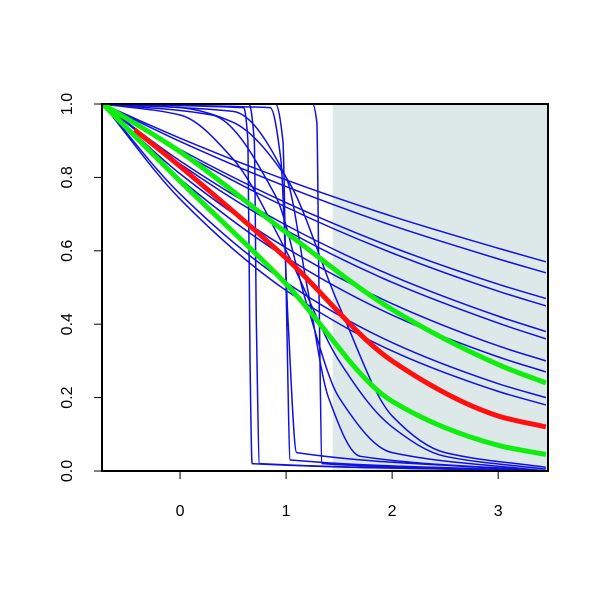  What do you see at coordinates (67, 104) in the screenshot?
I see `y-tick-label: 1.0` at bounding box center [67, 104].